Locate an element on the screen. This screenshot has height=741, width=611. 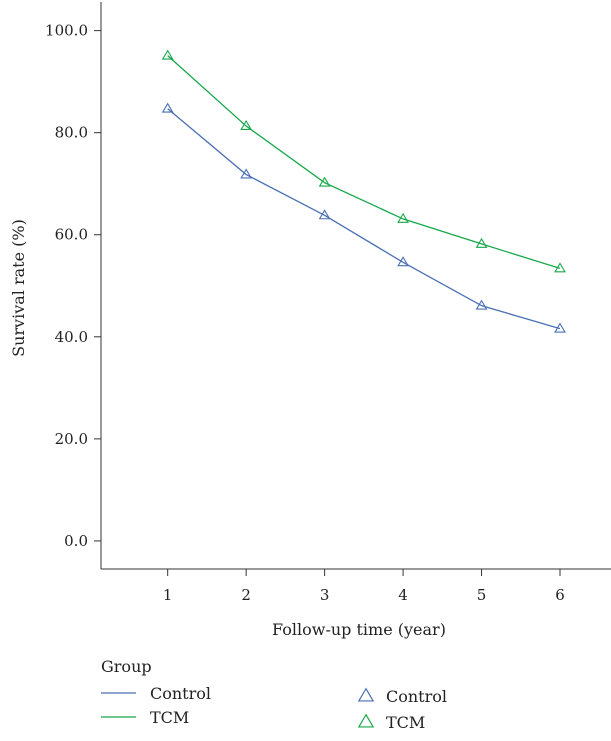
legend-marker-label: Control is located at coordinates (416, 696).